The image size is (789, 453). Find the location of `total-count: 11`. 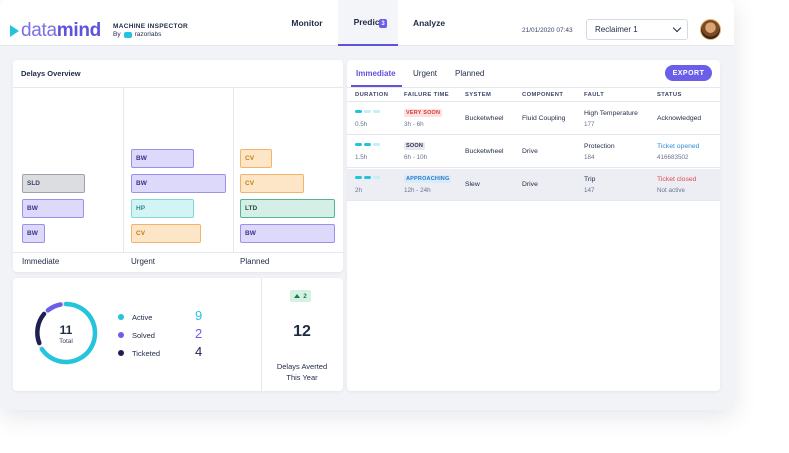

total-count: 11 is located at coordinates (66, 330).